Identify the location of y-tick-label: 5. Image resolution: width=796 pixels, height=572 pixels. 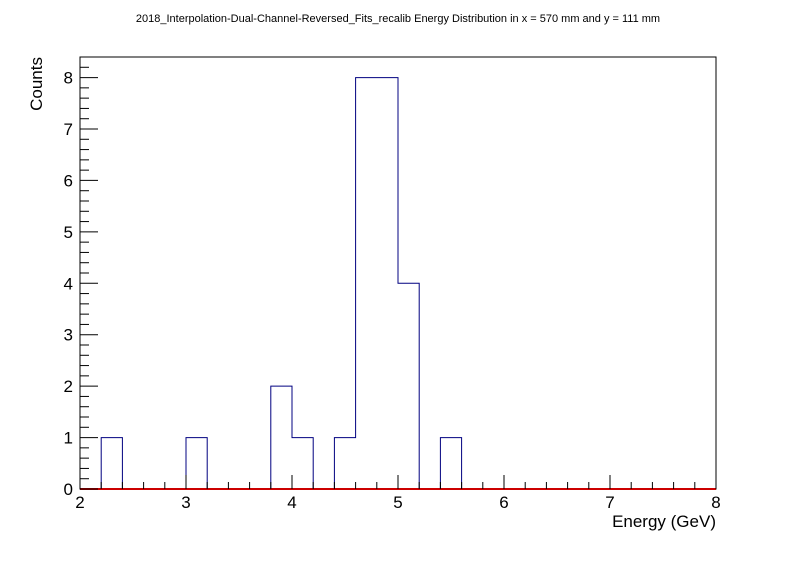
(68, 232).